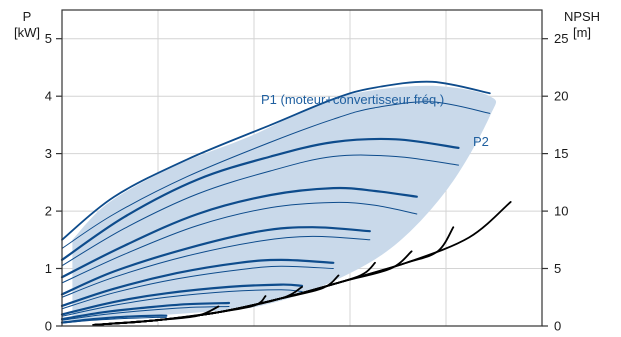 The width and height of the screenshot is (621, 337). Describe the element at coordinates (48, 153) in the screenshot. I see `left-tick-label: 3` at that location.